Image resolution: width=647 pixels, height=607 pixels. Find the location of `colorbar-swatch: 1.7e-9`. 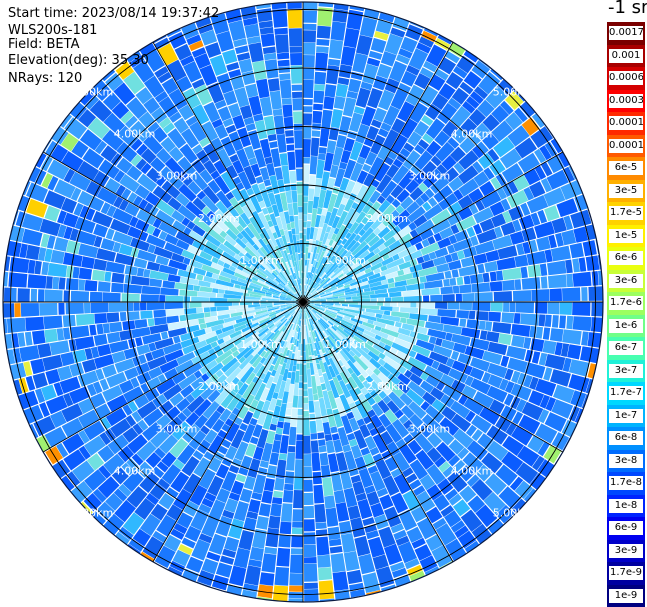

colorbar-swatch: 1.7e-9 is located at coordinates (626, 573).